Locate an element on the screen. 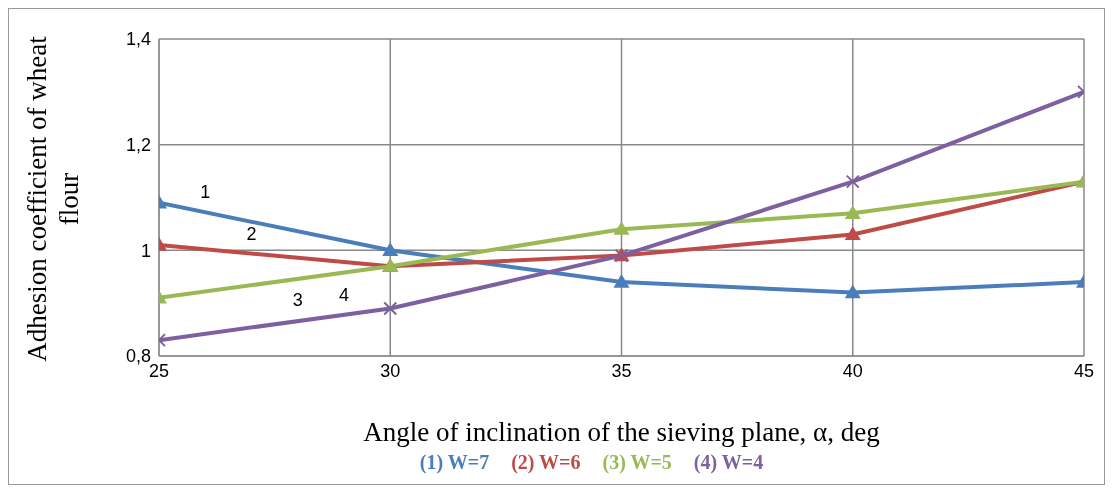 The height and width of the screenshot is (491, 1113). annotation: 2 is located at coordinates (251, 233).